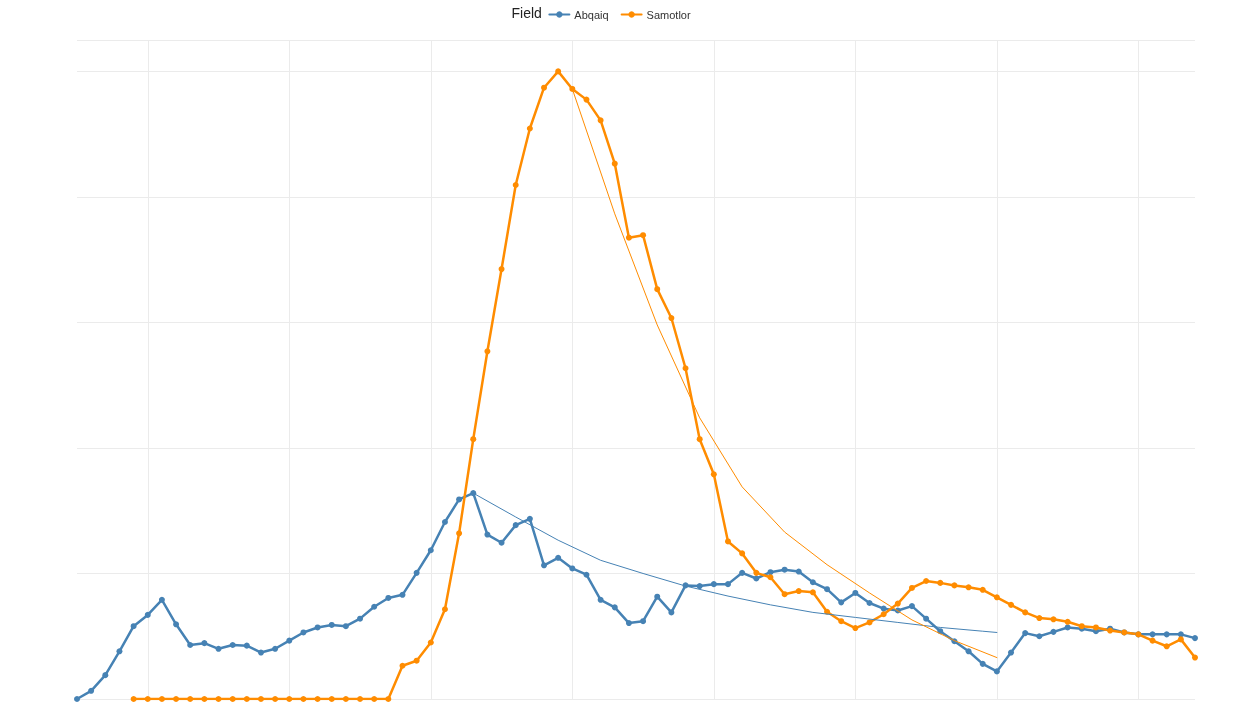 Image resolution: width=1239 pixels, height=717 pixels. Describe the element at coordinates (591, 14) in the screenshot. I see `legend-label: Abqaiq` at that location.